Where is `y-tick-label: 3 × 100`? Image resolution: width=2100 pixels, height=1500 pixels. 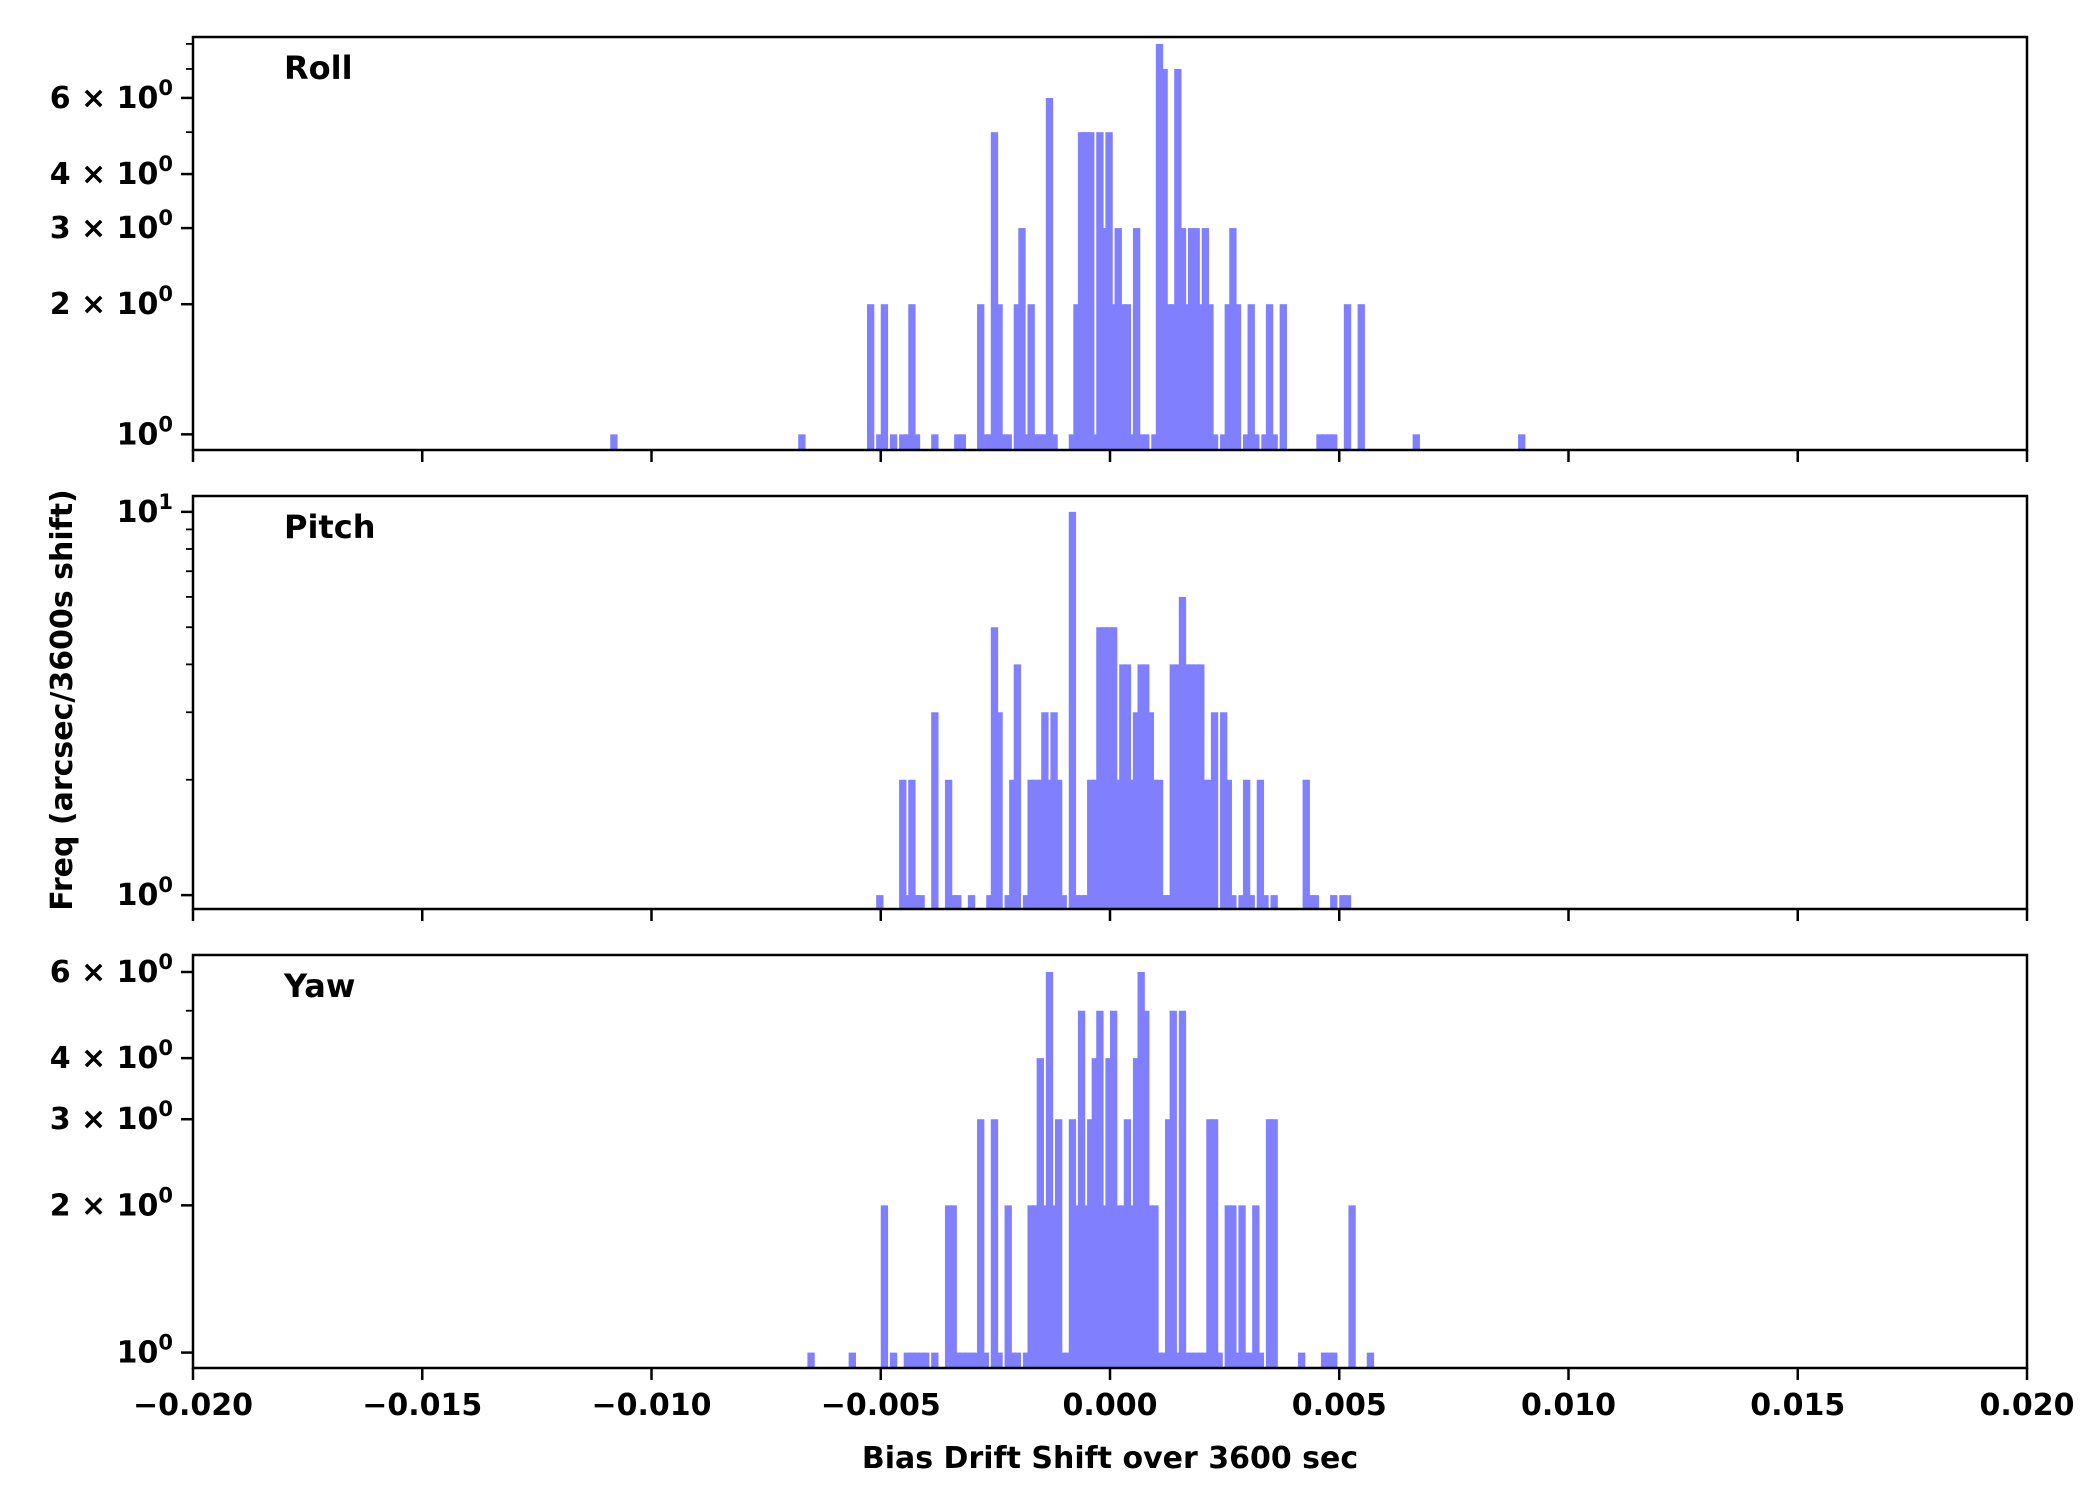
y-tick-label: 3 × 100 is located at coordinates (111, 1117).